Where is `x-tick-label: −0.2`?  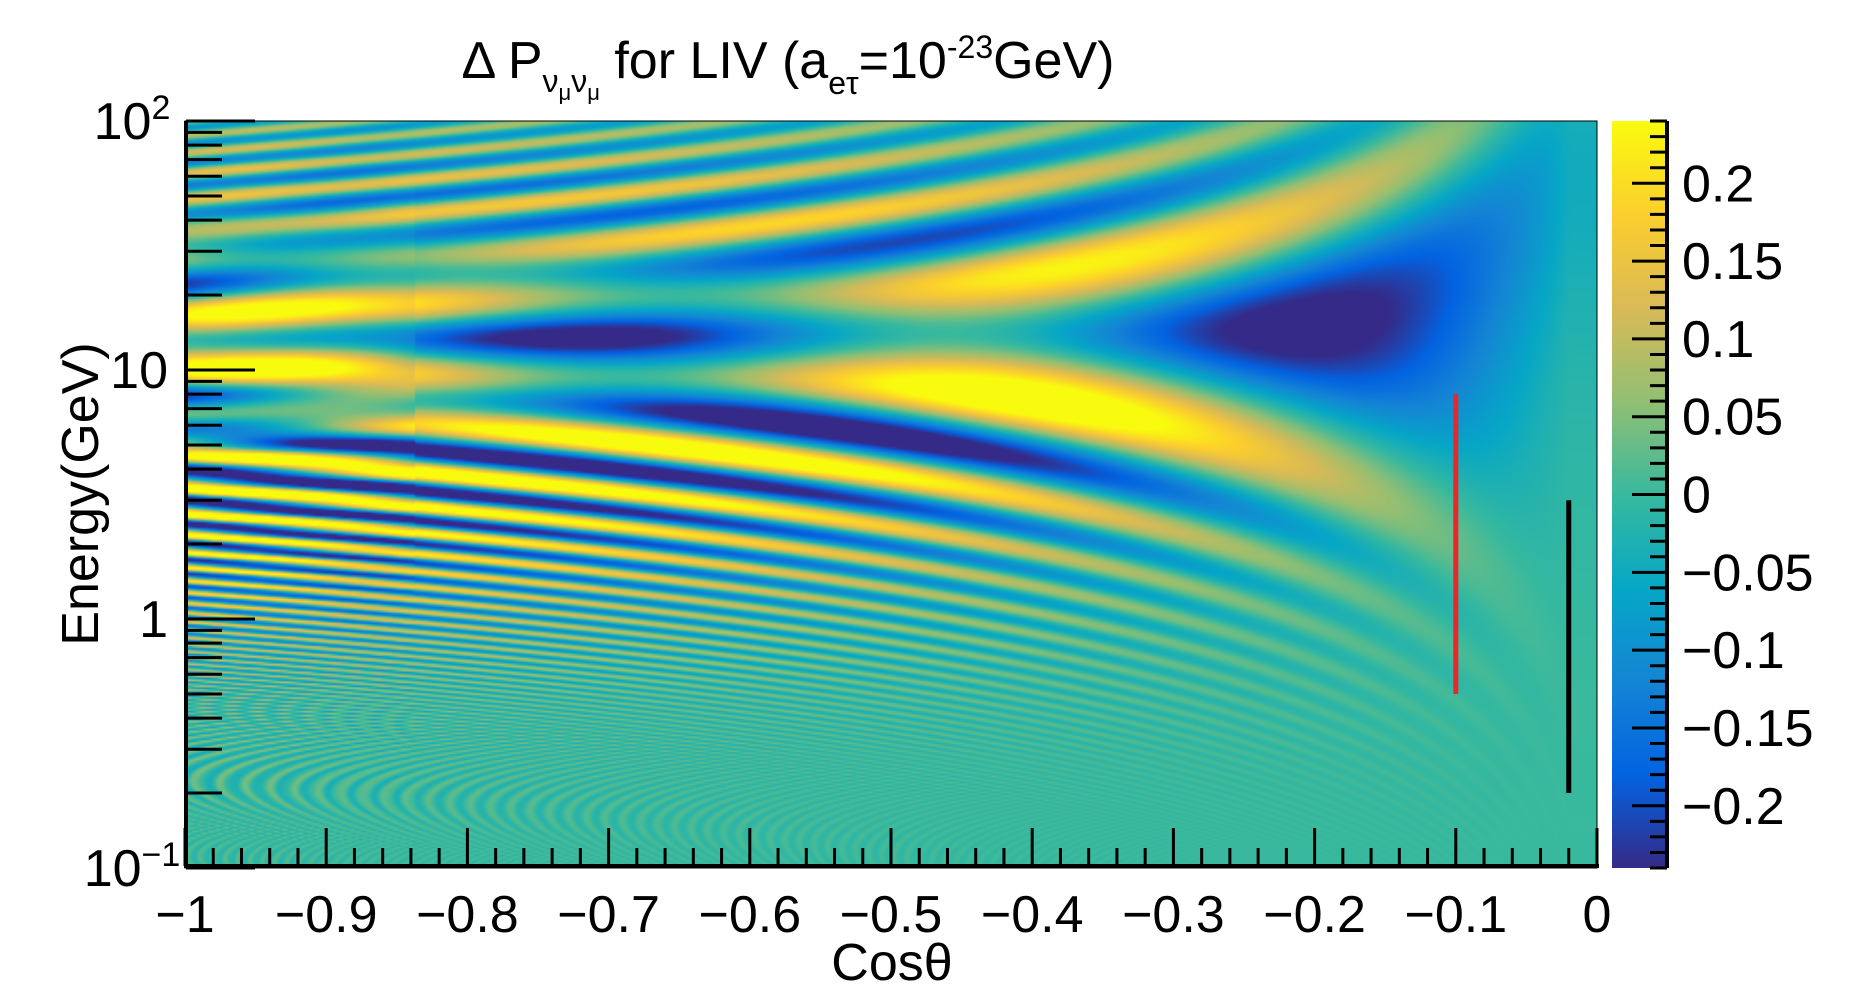
x-tick-label: −0.2 is located at coordinates (1314, 915).